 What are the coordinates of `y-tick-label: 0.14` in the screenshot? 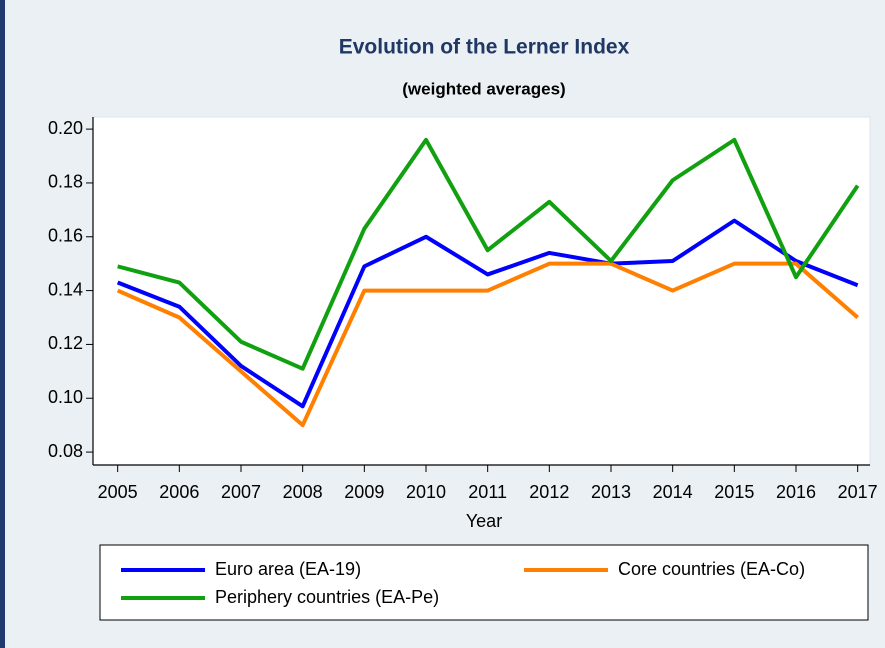 It's located at (65, 289).